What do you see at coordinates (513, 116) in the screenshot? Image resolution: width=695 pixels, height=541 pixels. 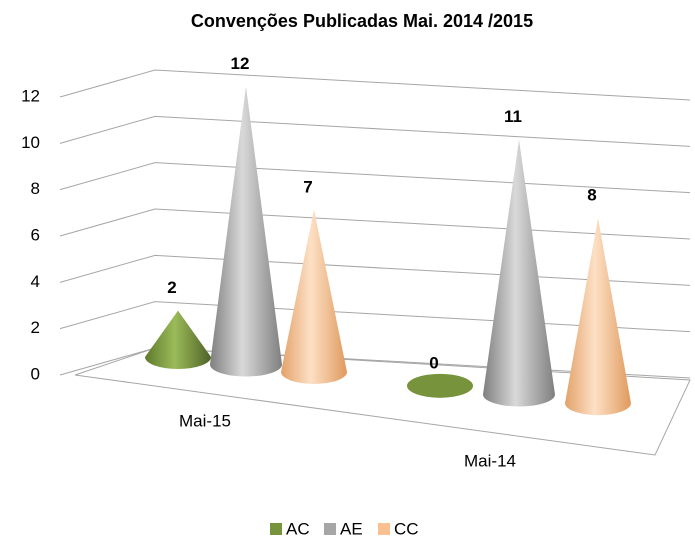 I see `data-label: 11` at bounding box center [513, 116].